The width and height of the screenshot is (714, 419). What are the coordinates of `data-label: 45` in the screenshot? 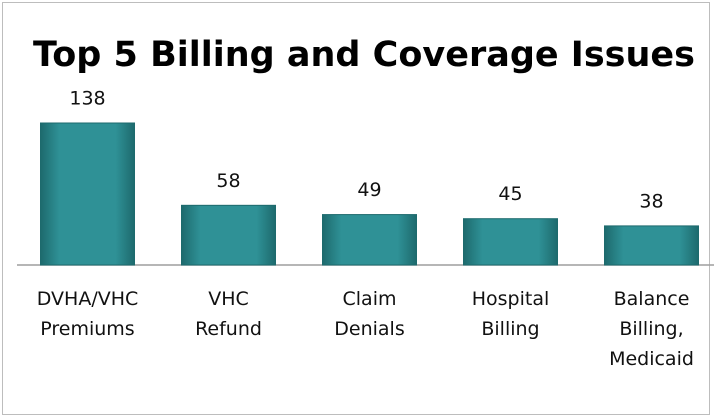 It's located at (510, 194).